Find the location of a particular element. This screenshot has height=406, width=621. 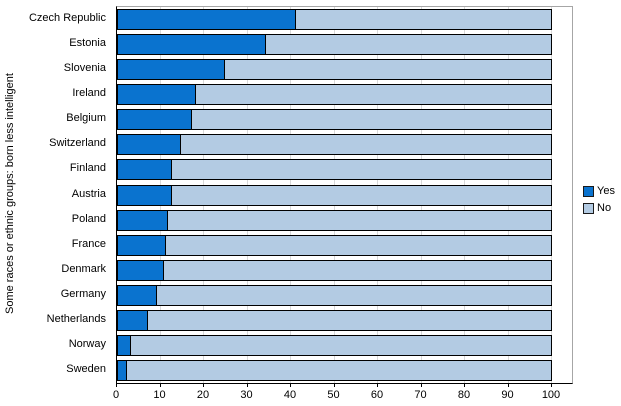

bar-ireland is located at coordinates (334, 95).